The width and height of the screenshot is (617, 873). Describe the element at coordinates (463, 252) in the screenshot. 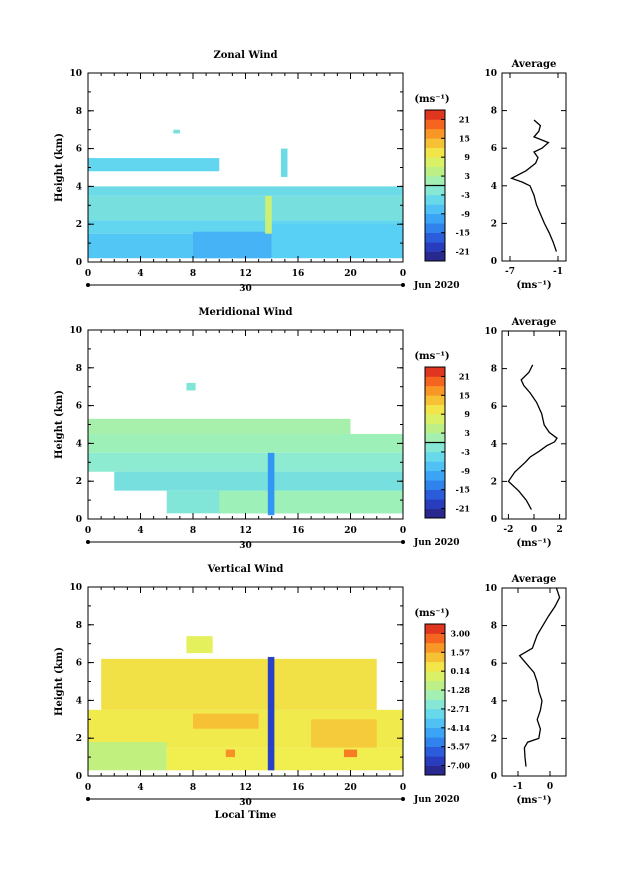

I see `colorbar-tick-label: -21` at that location.